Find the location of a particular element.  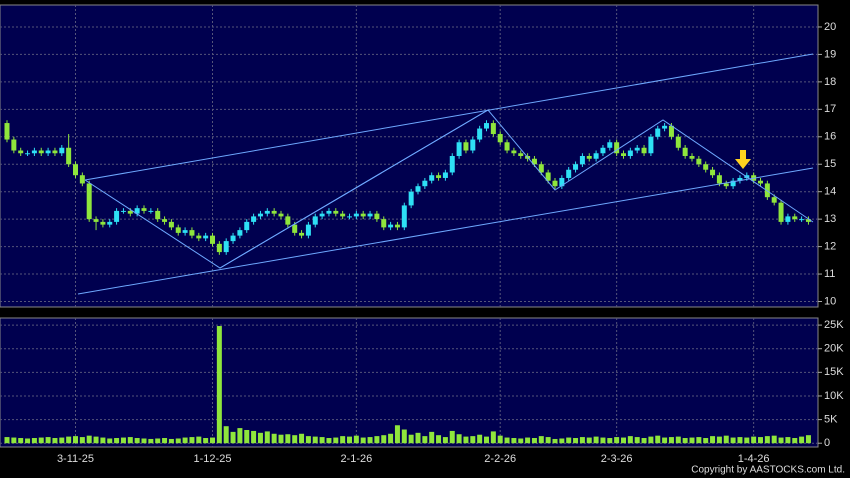

x-tick-label: 1-4-26 is located at coordinates (754, 459).